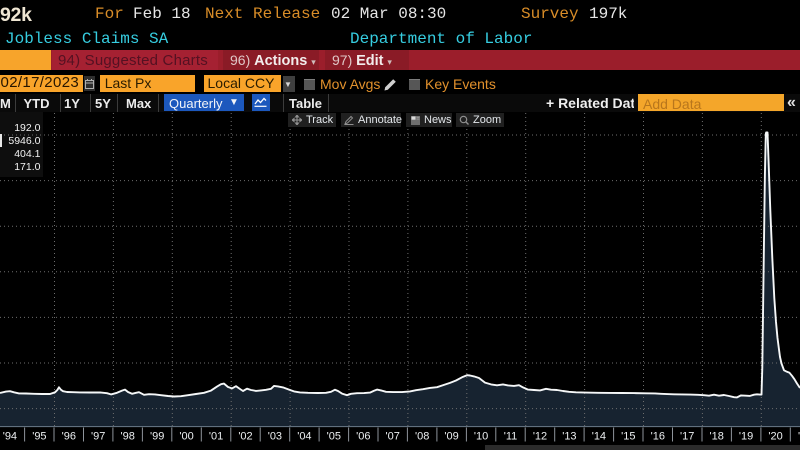  I want to click on svg-text: '03, so click(275, 437).